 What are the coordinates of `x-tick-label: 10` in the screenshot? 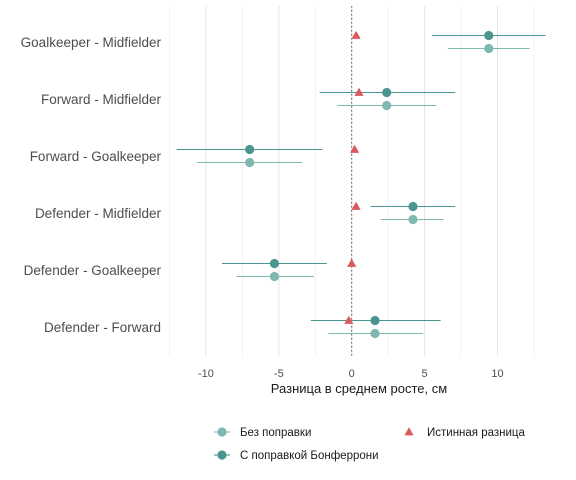 It's located at (497, 374).